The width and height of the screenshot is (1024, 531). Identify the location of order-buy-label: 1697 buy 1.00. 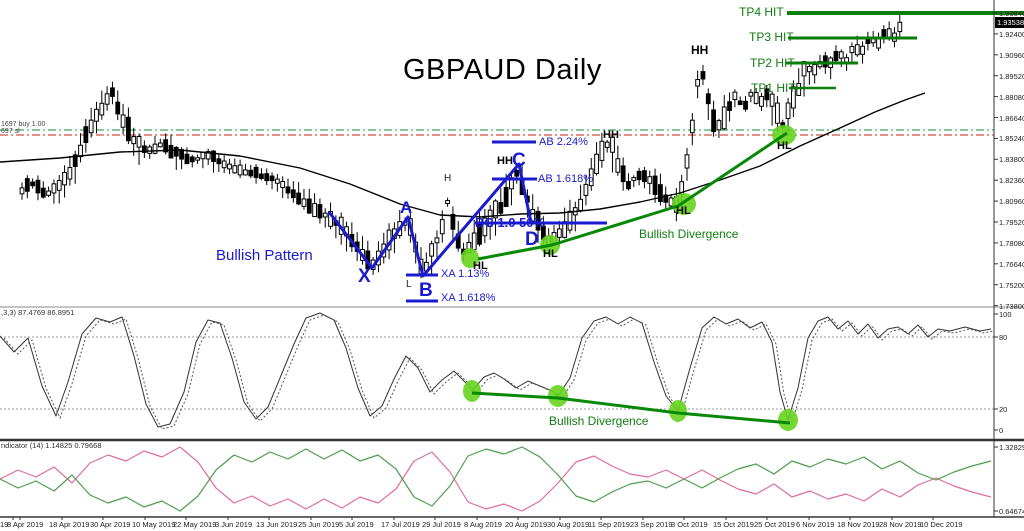
(23, 124).